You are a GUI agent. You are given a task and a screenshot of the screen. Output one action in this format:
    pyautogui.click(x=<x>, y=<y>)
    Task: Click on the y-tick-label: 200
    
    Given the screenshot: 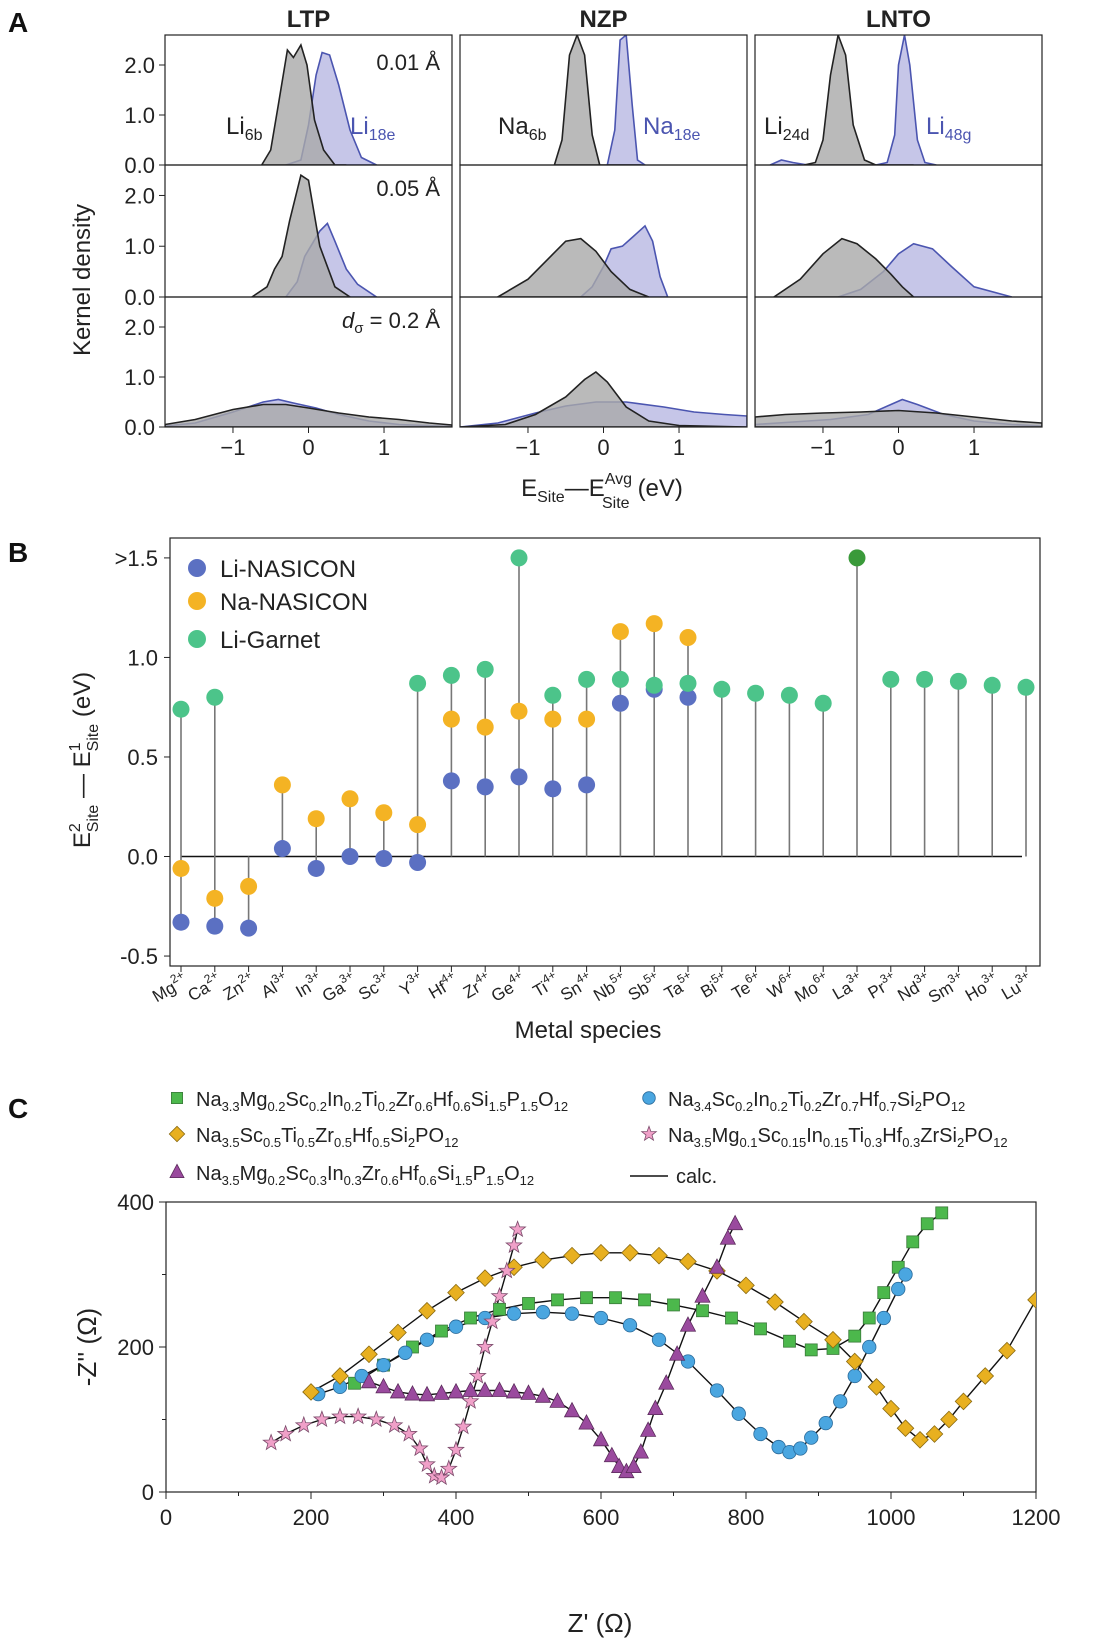 What is the action you would take?
    pyautogui.click(x=135, y=1347)
    